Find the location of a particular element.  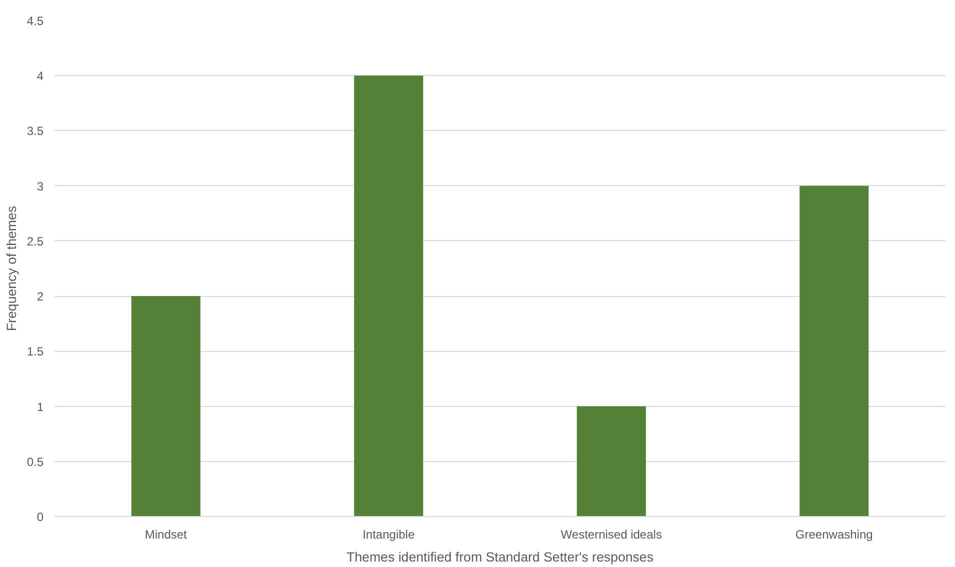

x-tick-label: Mindset is located at coordinates (166, 535).